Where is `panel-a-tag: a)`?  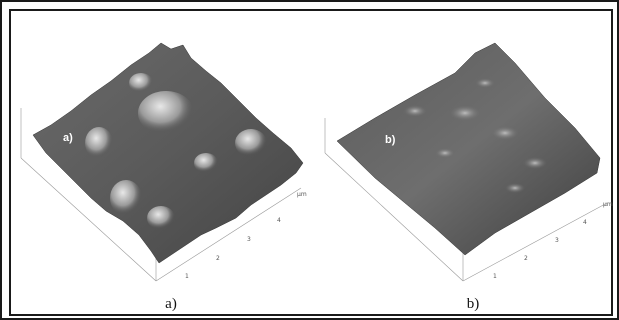
panel-a-tag: a) is located at coordinates (68, 138).